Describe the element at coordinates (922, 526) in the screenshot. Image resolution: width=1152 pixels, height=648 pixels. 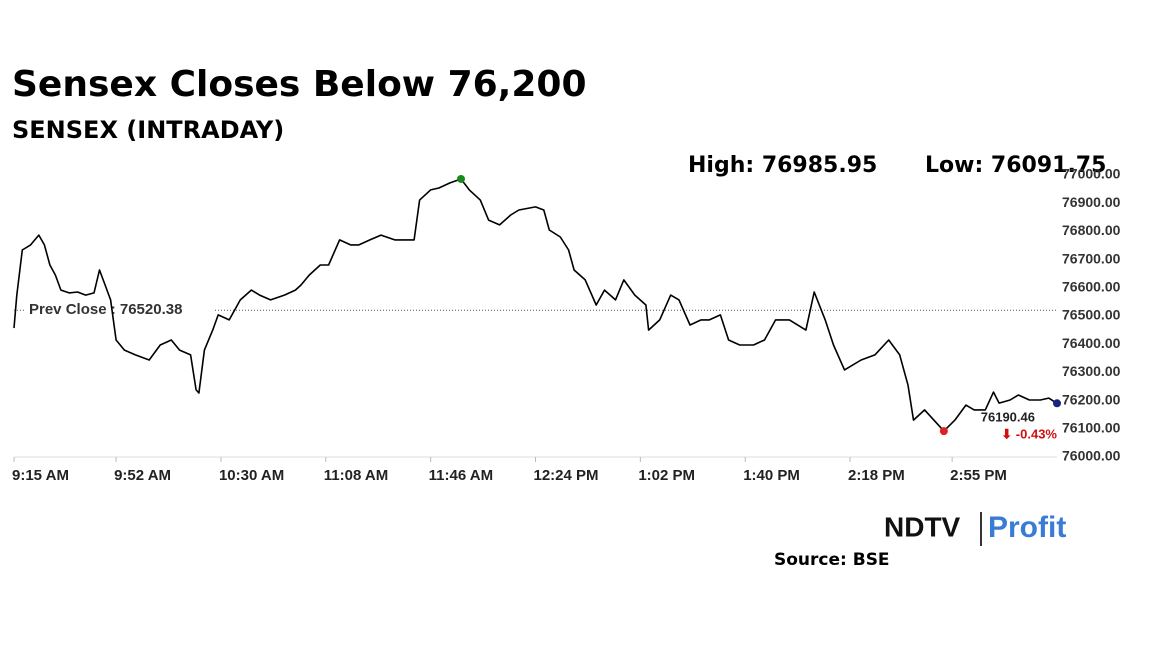
I see `brand-ndtv: NDTV` at that location.